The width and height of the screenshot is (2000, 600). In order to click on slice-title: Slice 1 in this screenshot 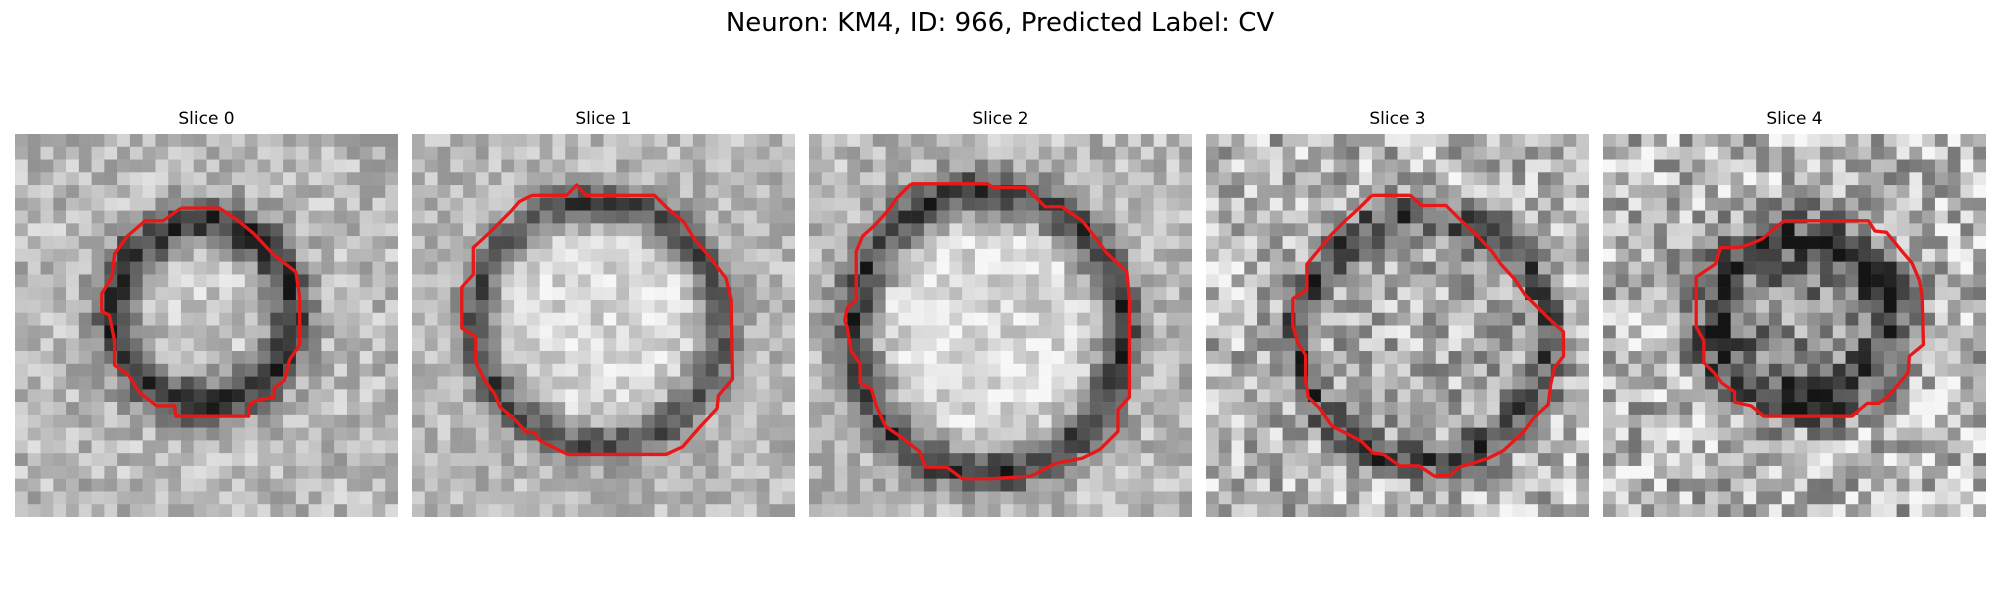, I will do `click(603, 119)`.